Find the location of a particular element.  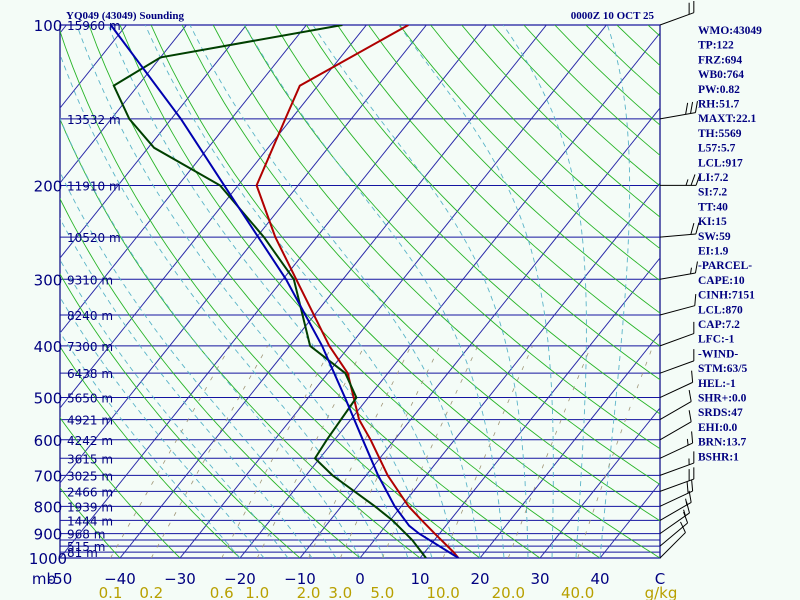

height-label: 3025 m is located at coordinates (90, 476).